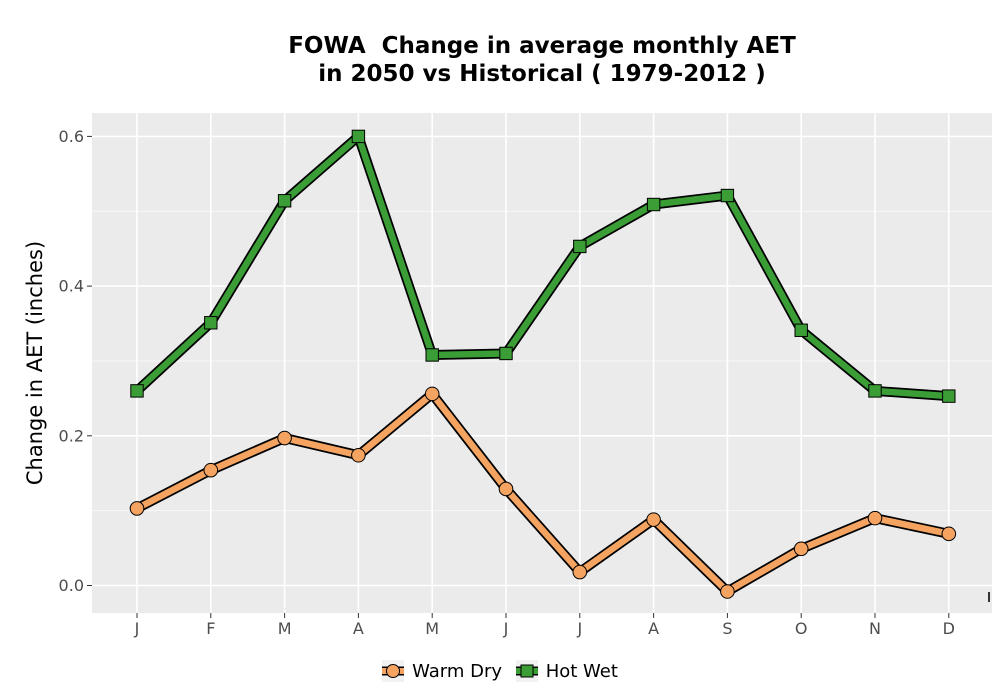 The image size is (1000, 700). I want to click on legend: Warm Dry Hot Wet, so click(500, 673).